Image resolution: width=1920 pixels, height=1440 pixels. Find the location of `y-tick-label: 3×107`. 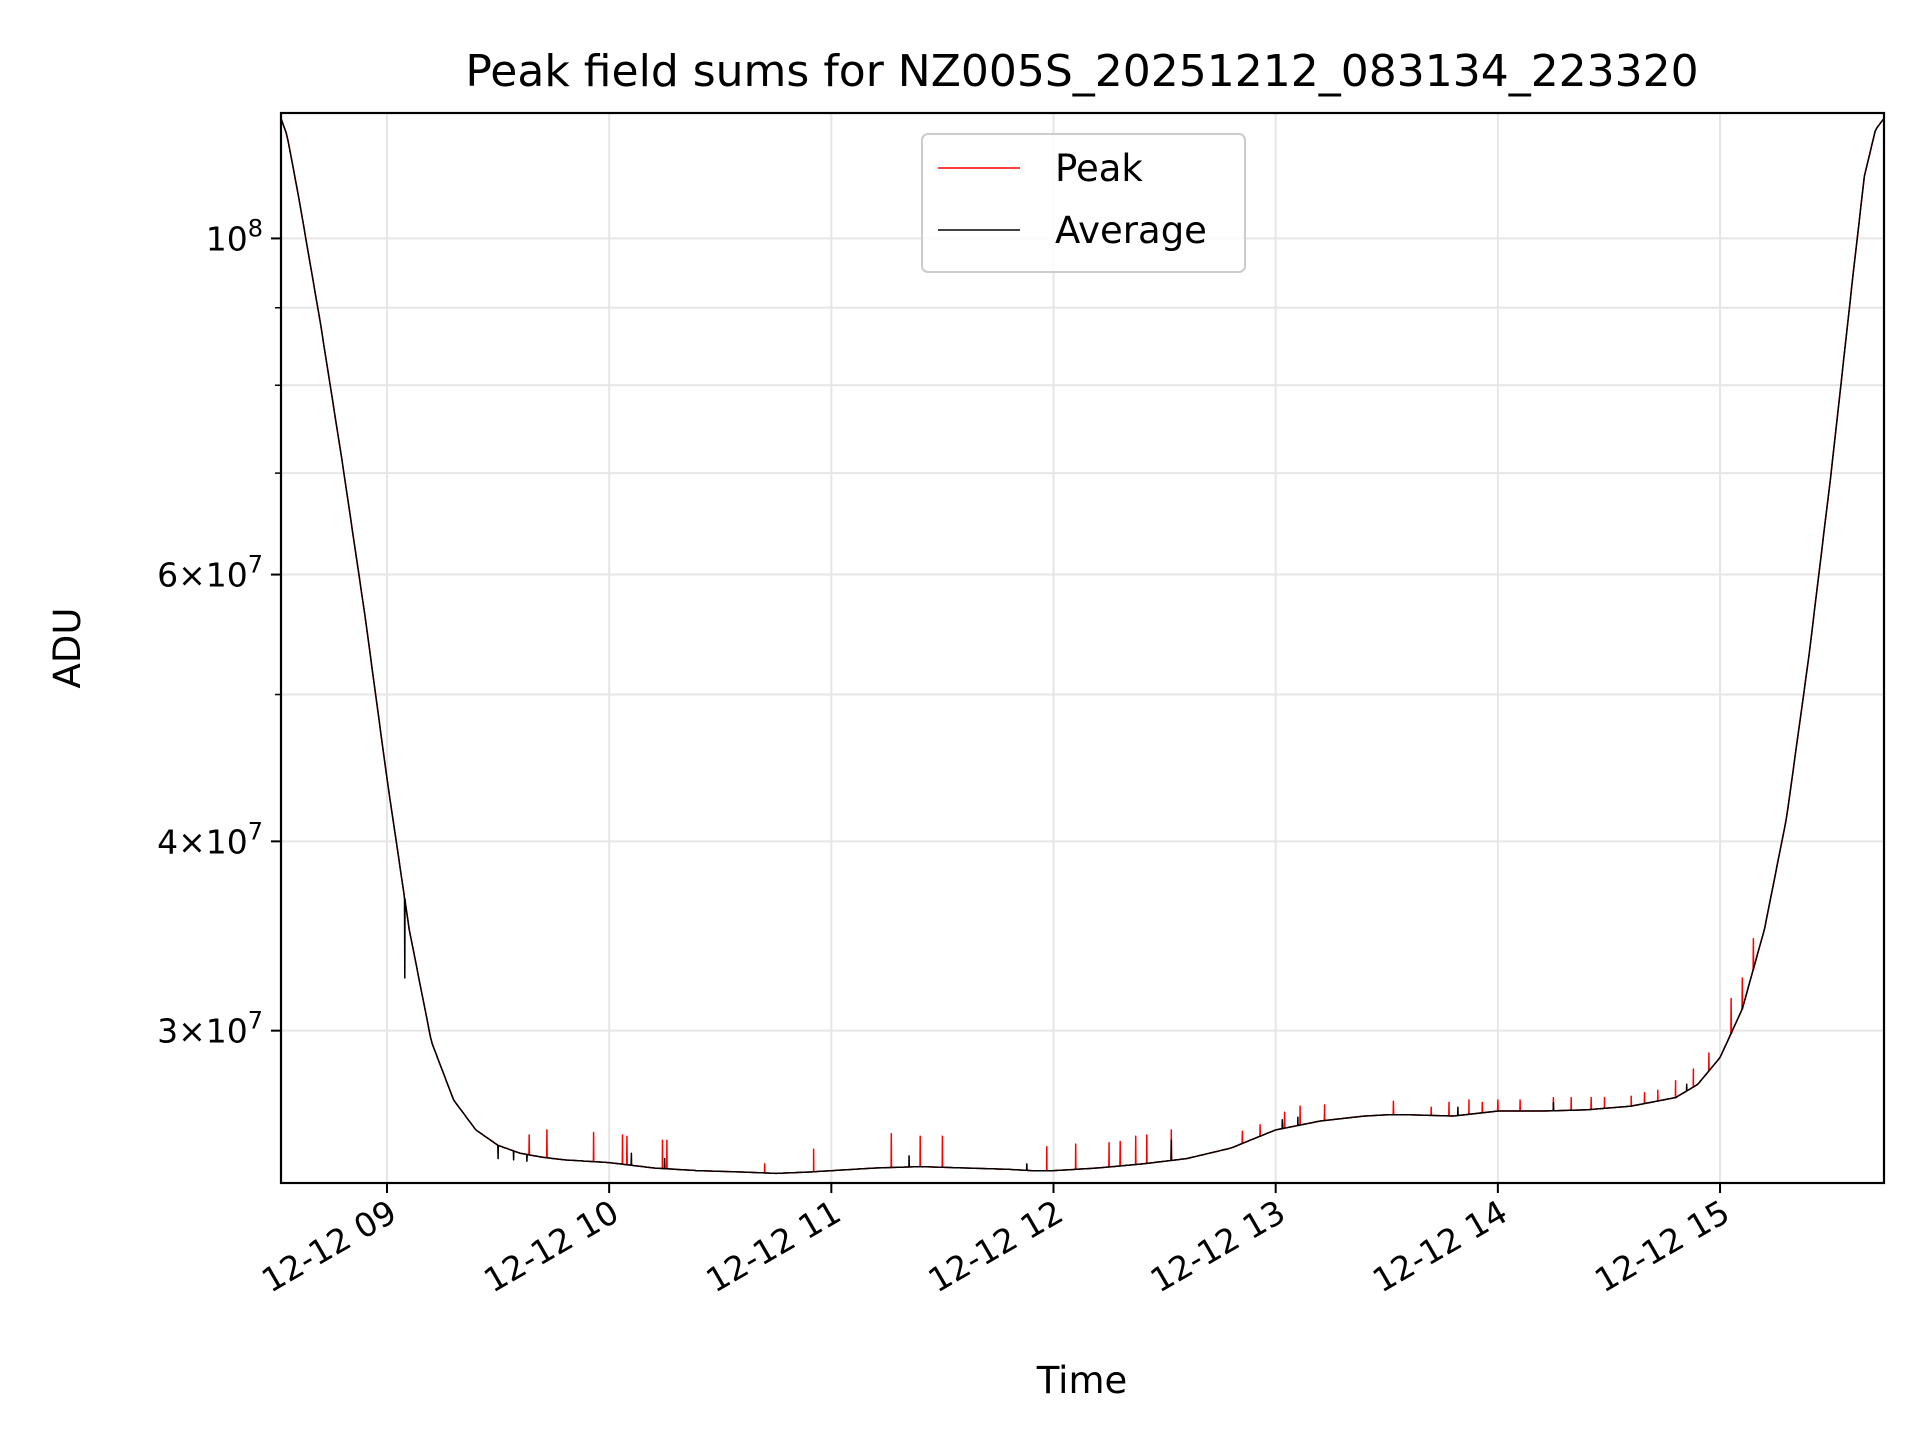

y-tick-label: 3×107 is located at coordinates (210, 1029).